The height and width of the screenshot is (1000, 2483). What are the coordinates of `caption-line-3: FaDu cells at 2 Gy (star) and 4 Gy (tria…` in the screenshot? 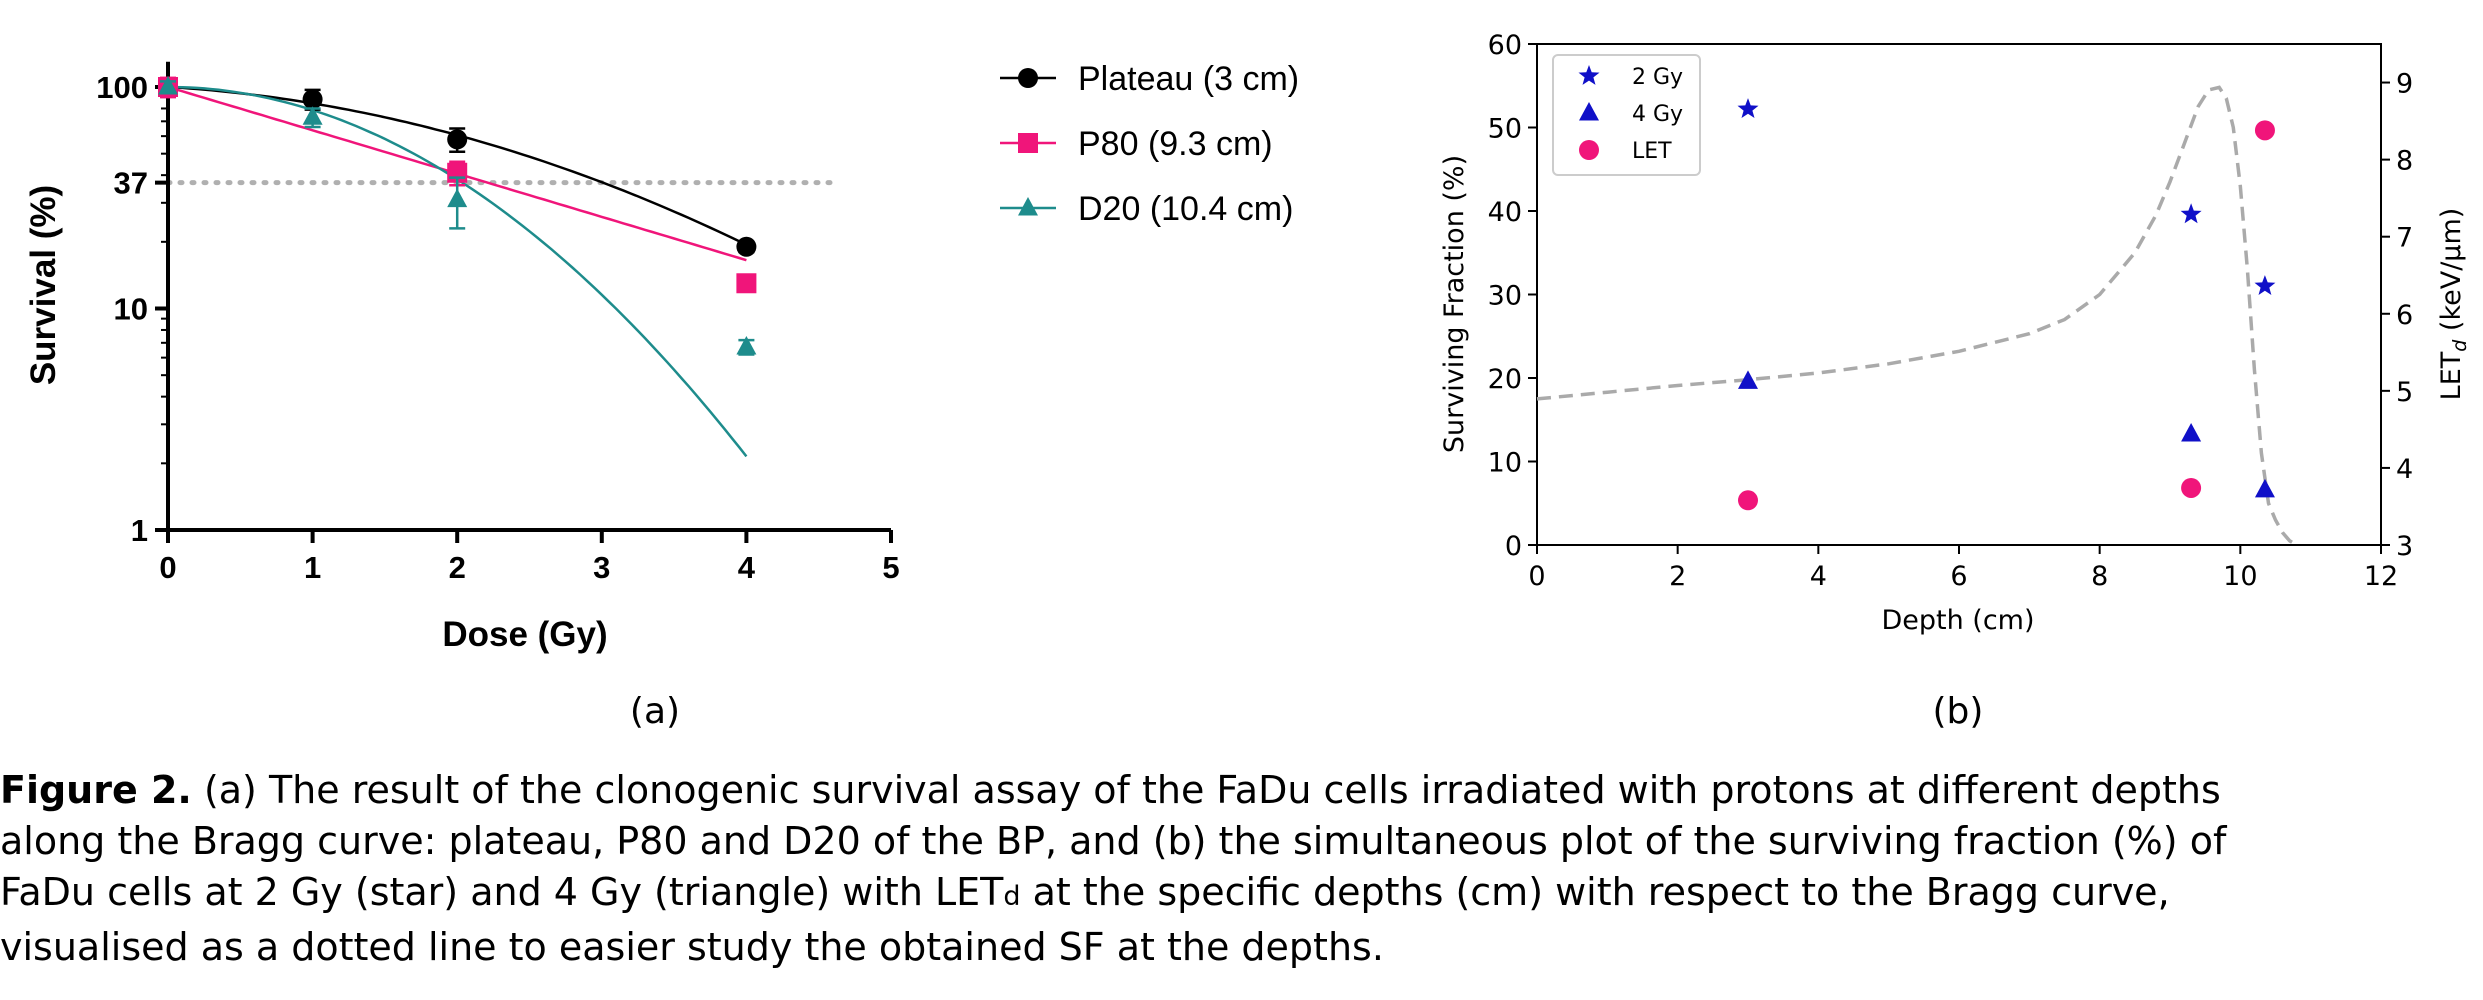 It's located at (1241, 894).